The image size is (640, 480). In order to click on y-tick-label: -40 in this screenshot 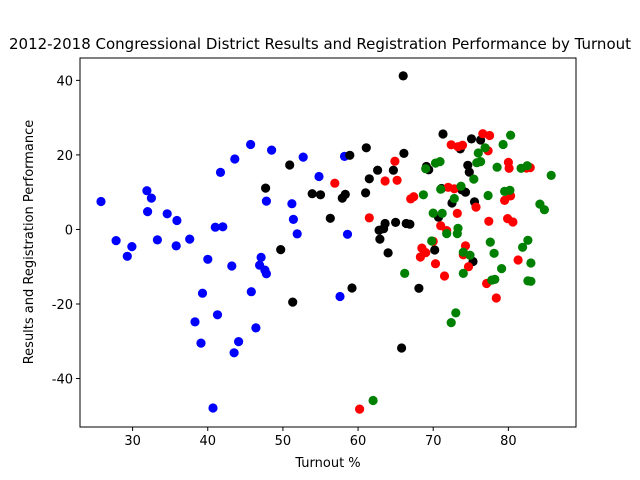, I will do `click(62, 380)`.